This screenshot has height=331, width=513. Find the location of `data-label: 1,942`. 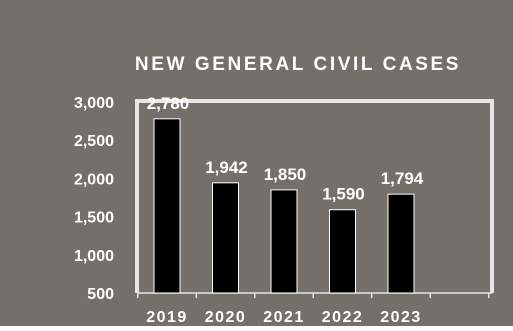

data-label: 1,942 is located at coordinates (226, 167).